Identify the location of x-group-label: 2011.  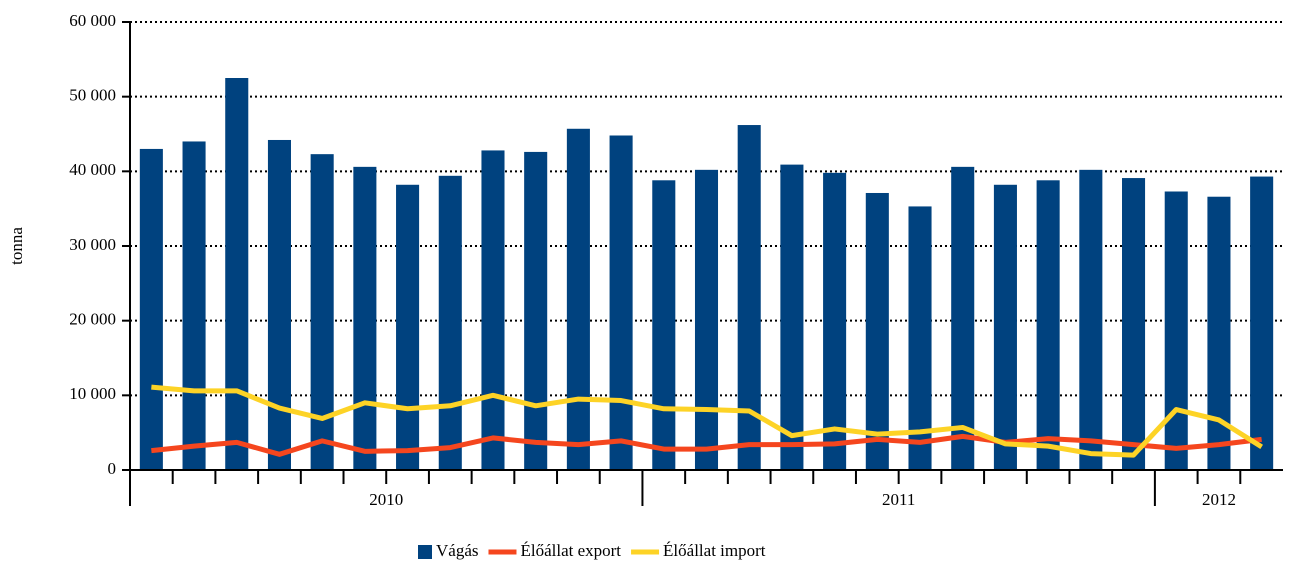
(898, 499).